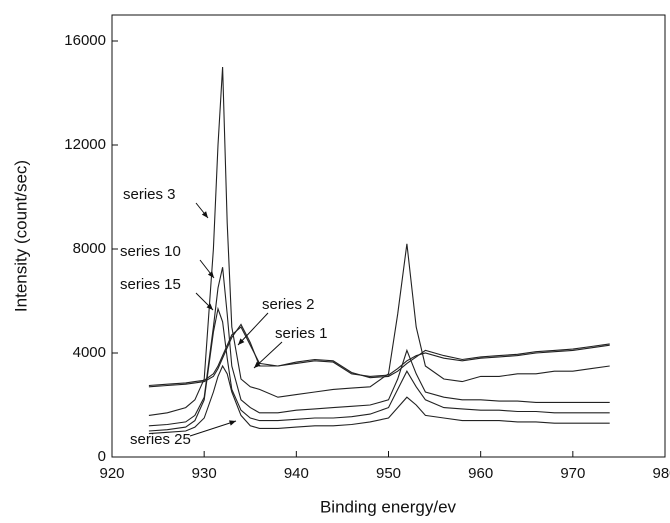  Describe the element at coordinates (85, 40) in the screenshot. I see `y-tick-label: 16000` at that location.